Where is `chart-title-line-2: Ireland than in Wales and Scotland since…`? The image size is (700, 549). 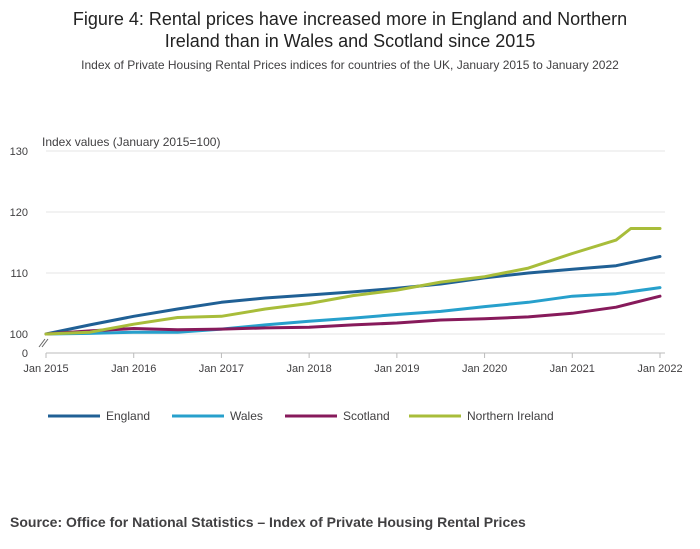 chart-title-line-2: Ireland than in Wales and Scotland since… is located at coordinates (350, 41).